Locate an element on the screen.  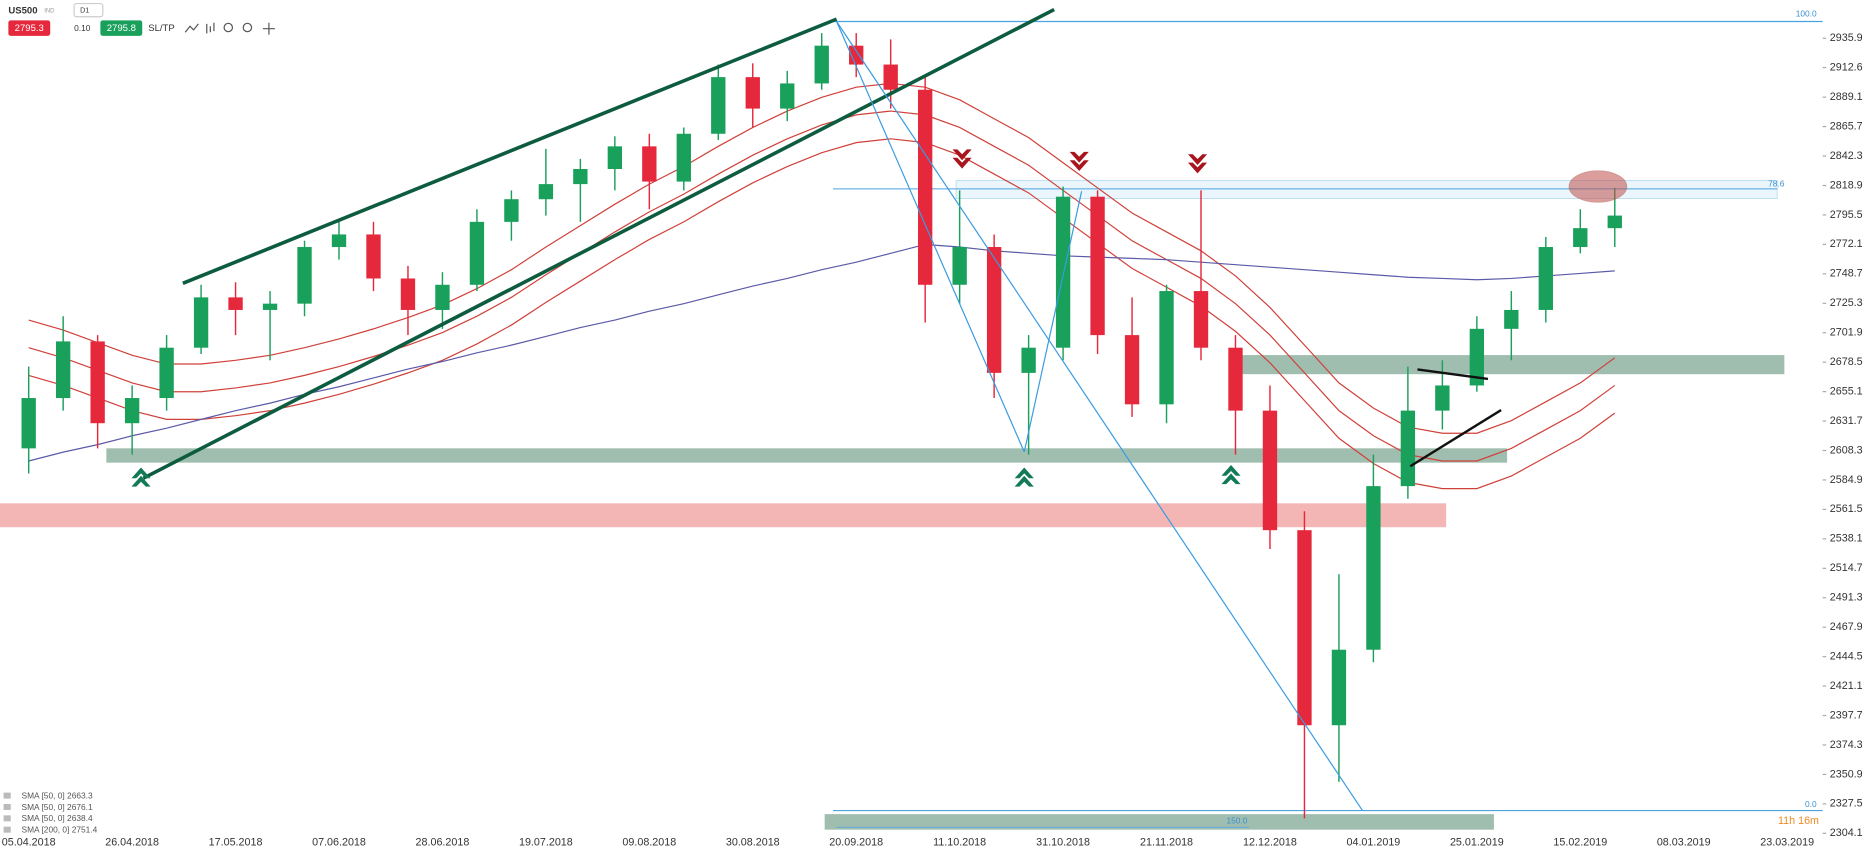
crosshair is located at coordinates (268, 28).